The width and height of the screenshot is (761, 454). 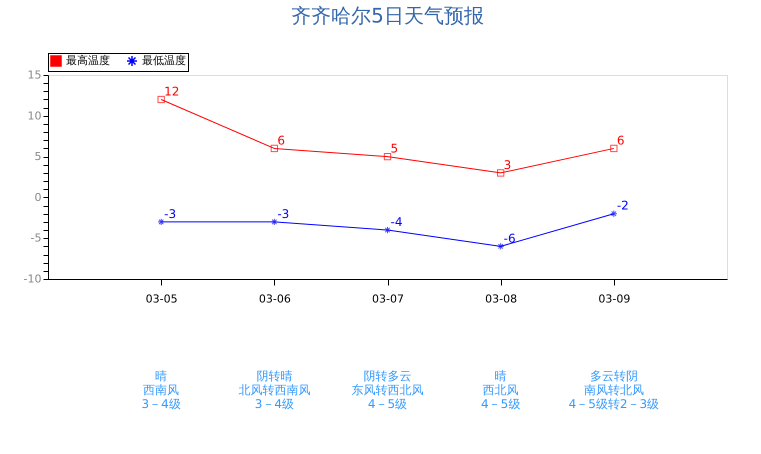 What do you see at coordinates (388, 299) in the screenshot?
I see `x-tick-label: 03-07` at bounding box center [388, 299].